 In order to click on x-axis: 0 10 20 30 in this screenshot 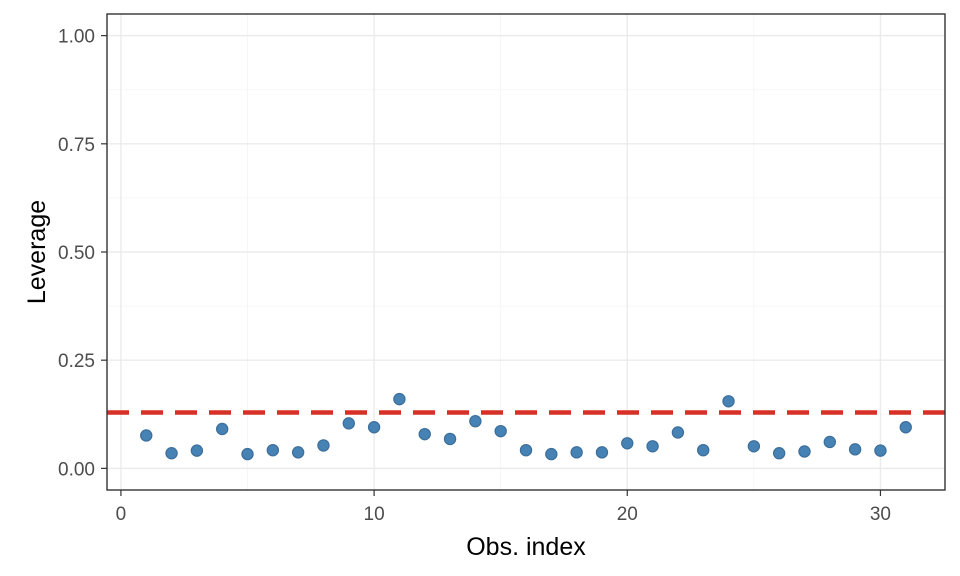, I will do `click(503, 507)`.